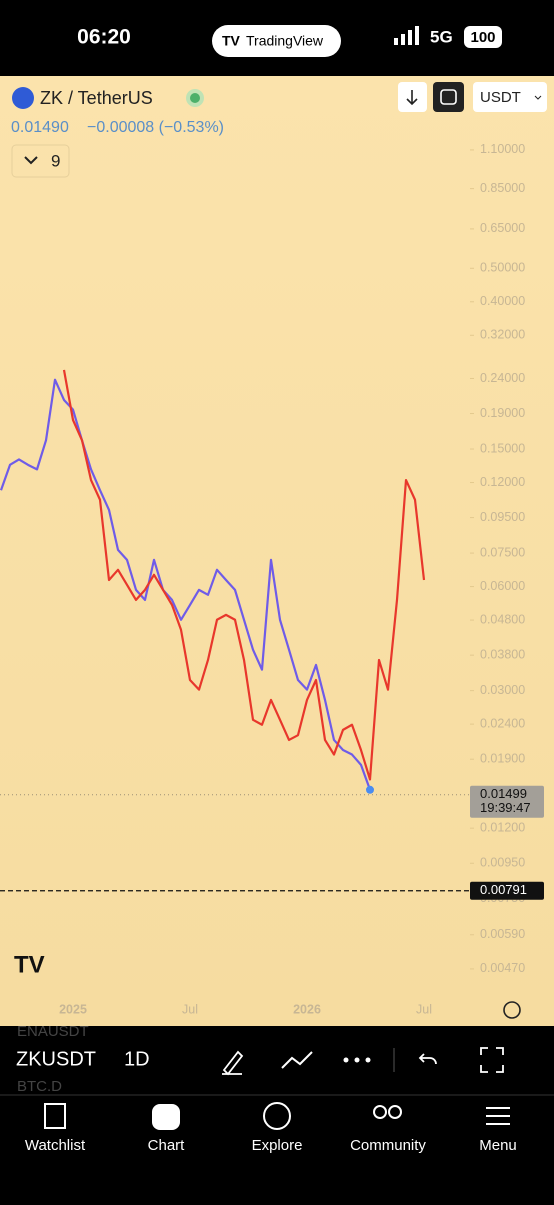 The image size is (554, 1205). I want to click on y-tick-label: 0.00470, so click(502, 968).